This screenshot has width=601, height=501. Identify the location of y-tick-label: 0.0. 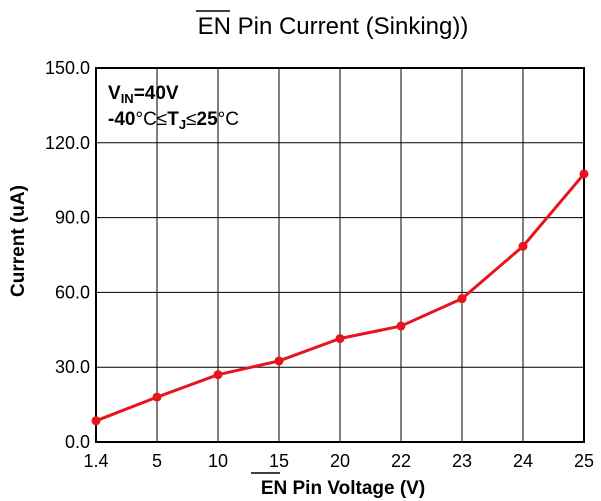
(77, 442).